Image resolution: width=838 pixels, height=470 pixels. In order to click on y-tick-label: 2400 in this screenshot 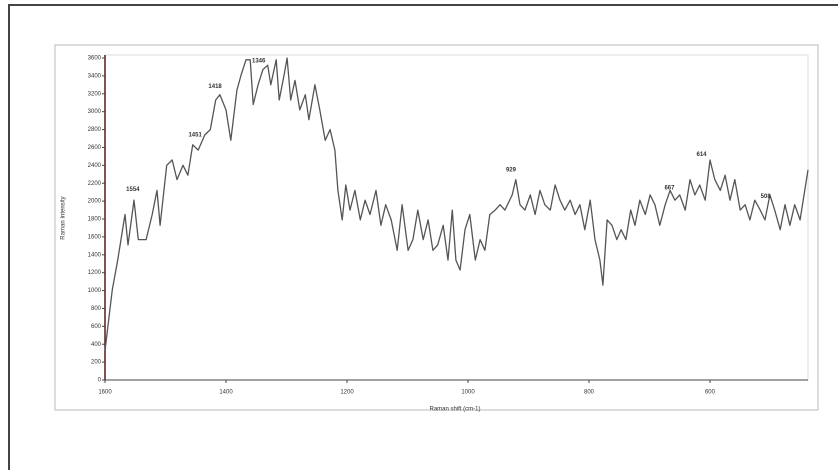, I will do `click(95, 166)`.